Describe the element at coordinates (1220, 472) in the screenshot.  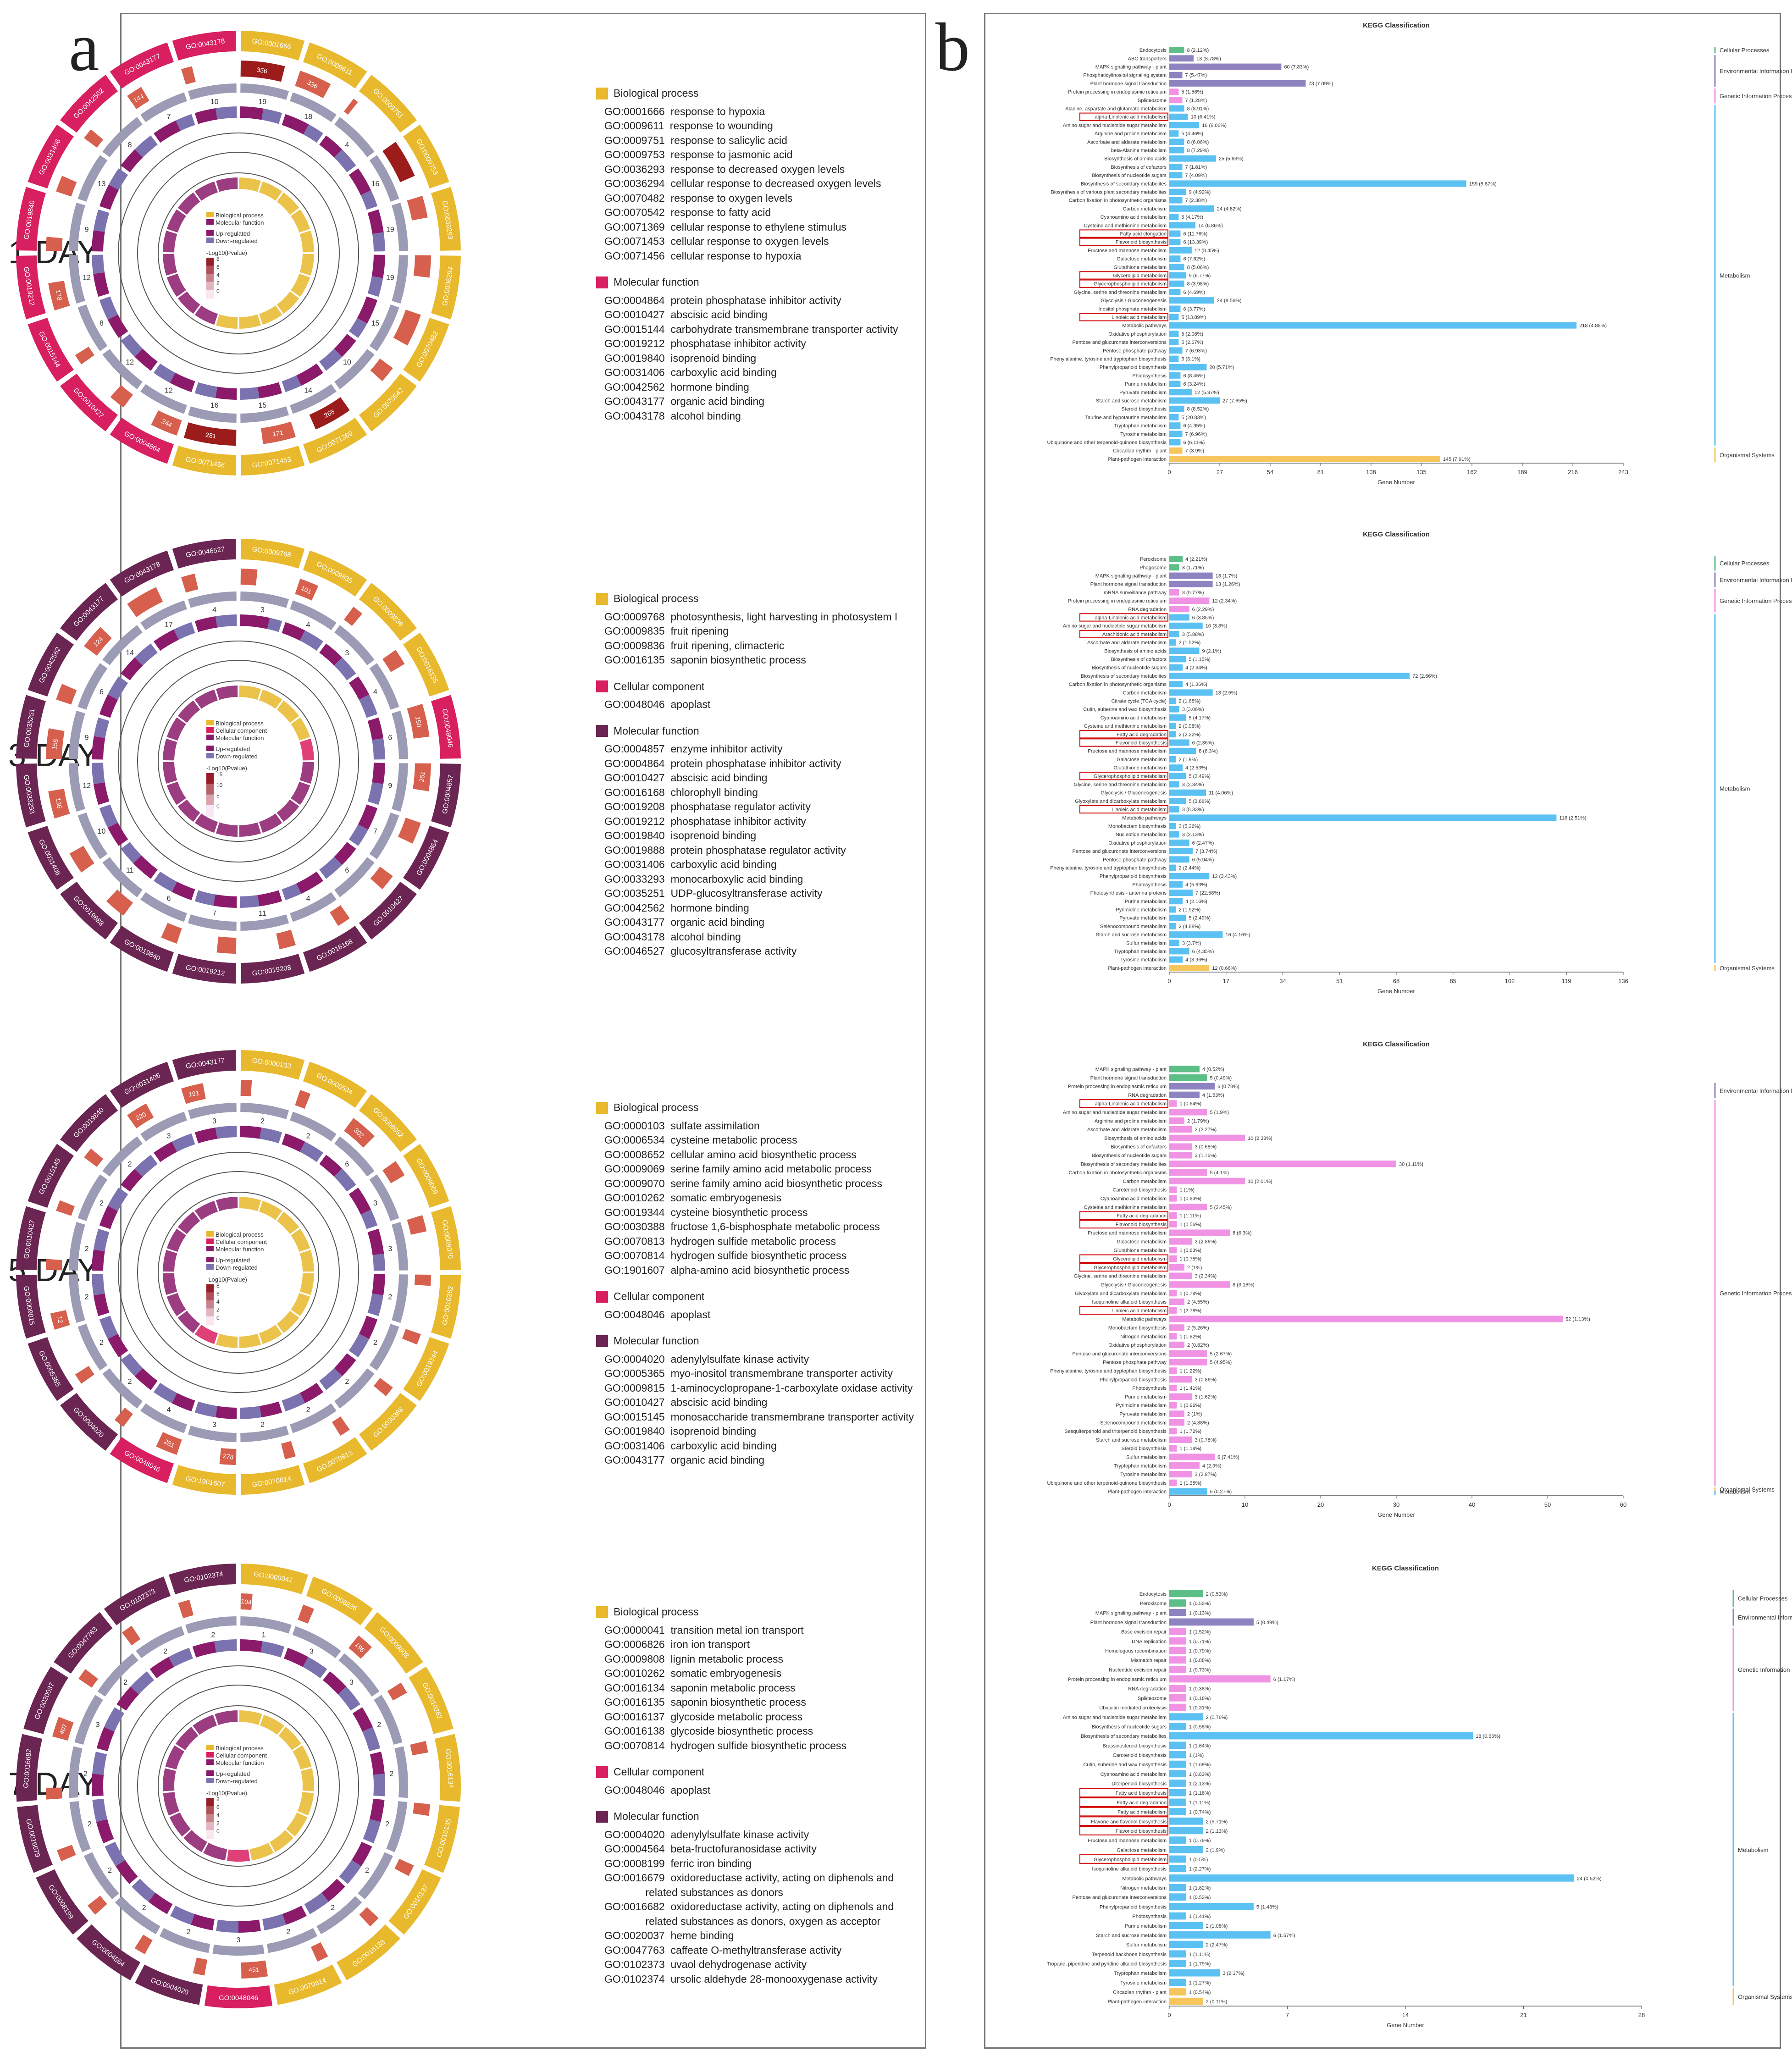
I see `kegg-x-tick-label: 27` at that location.